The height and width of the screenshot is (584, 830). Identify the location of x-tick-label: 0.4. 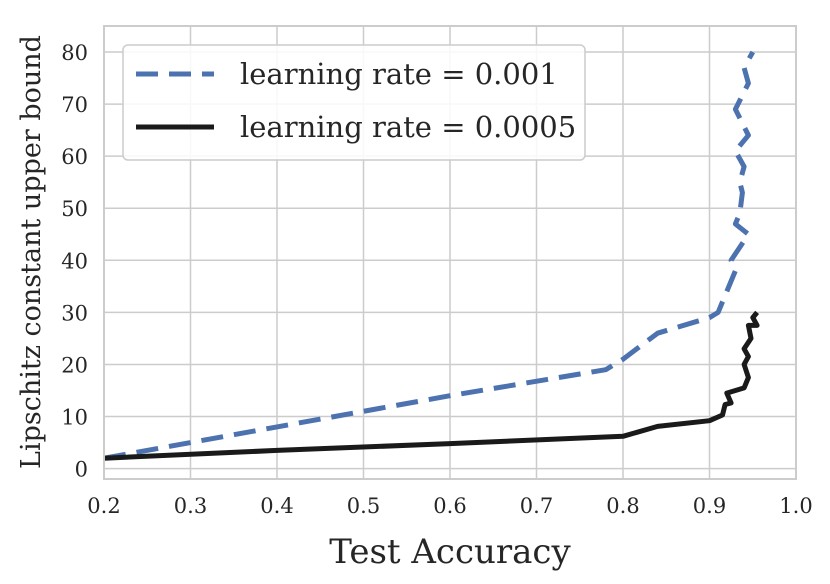
(276, 506).